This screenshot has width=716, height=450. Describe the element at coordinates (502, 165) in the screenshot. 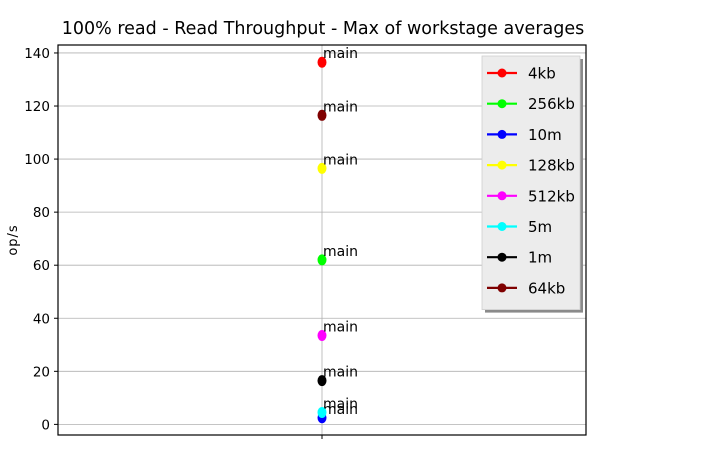

I see `legend-marker-128kb` at that location.